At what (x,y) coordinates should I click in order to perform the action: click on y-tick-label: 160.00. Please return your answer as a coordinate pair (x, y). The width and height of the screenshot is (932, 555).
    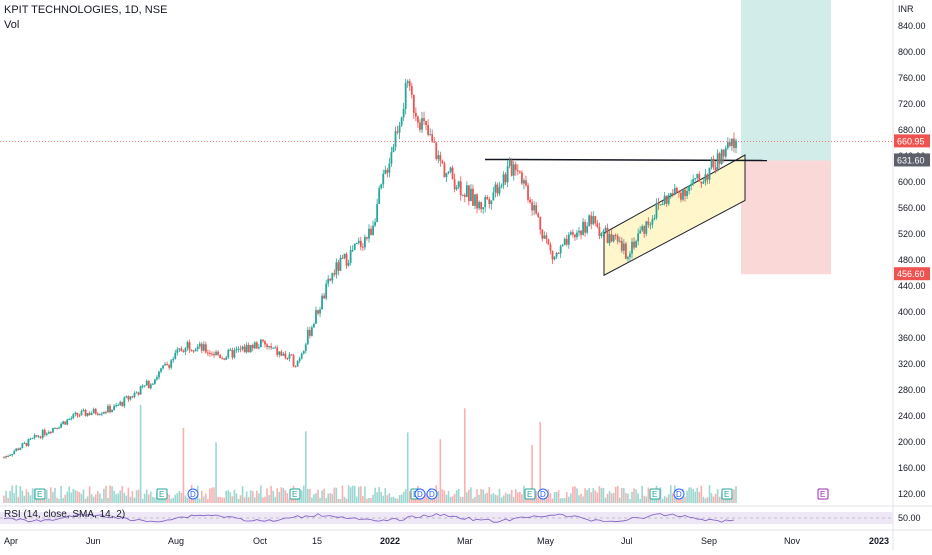
    Looking at the image, I should click on (912, 468).